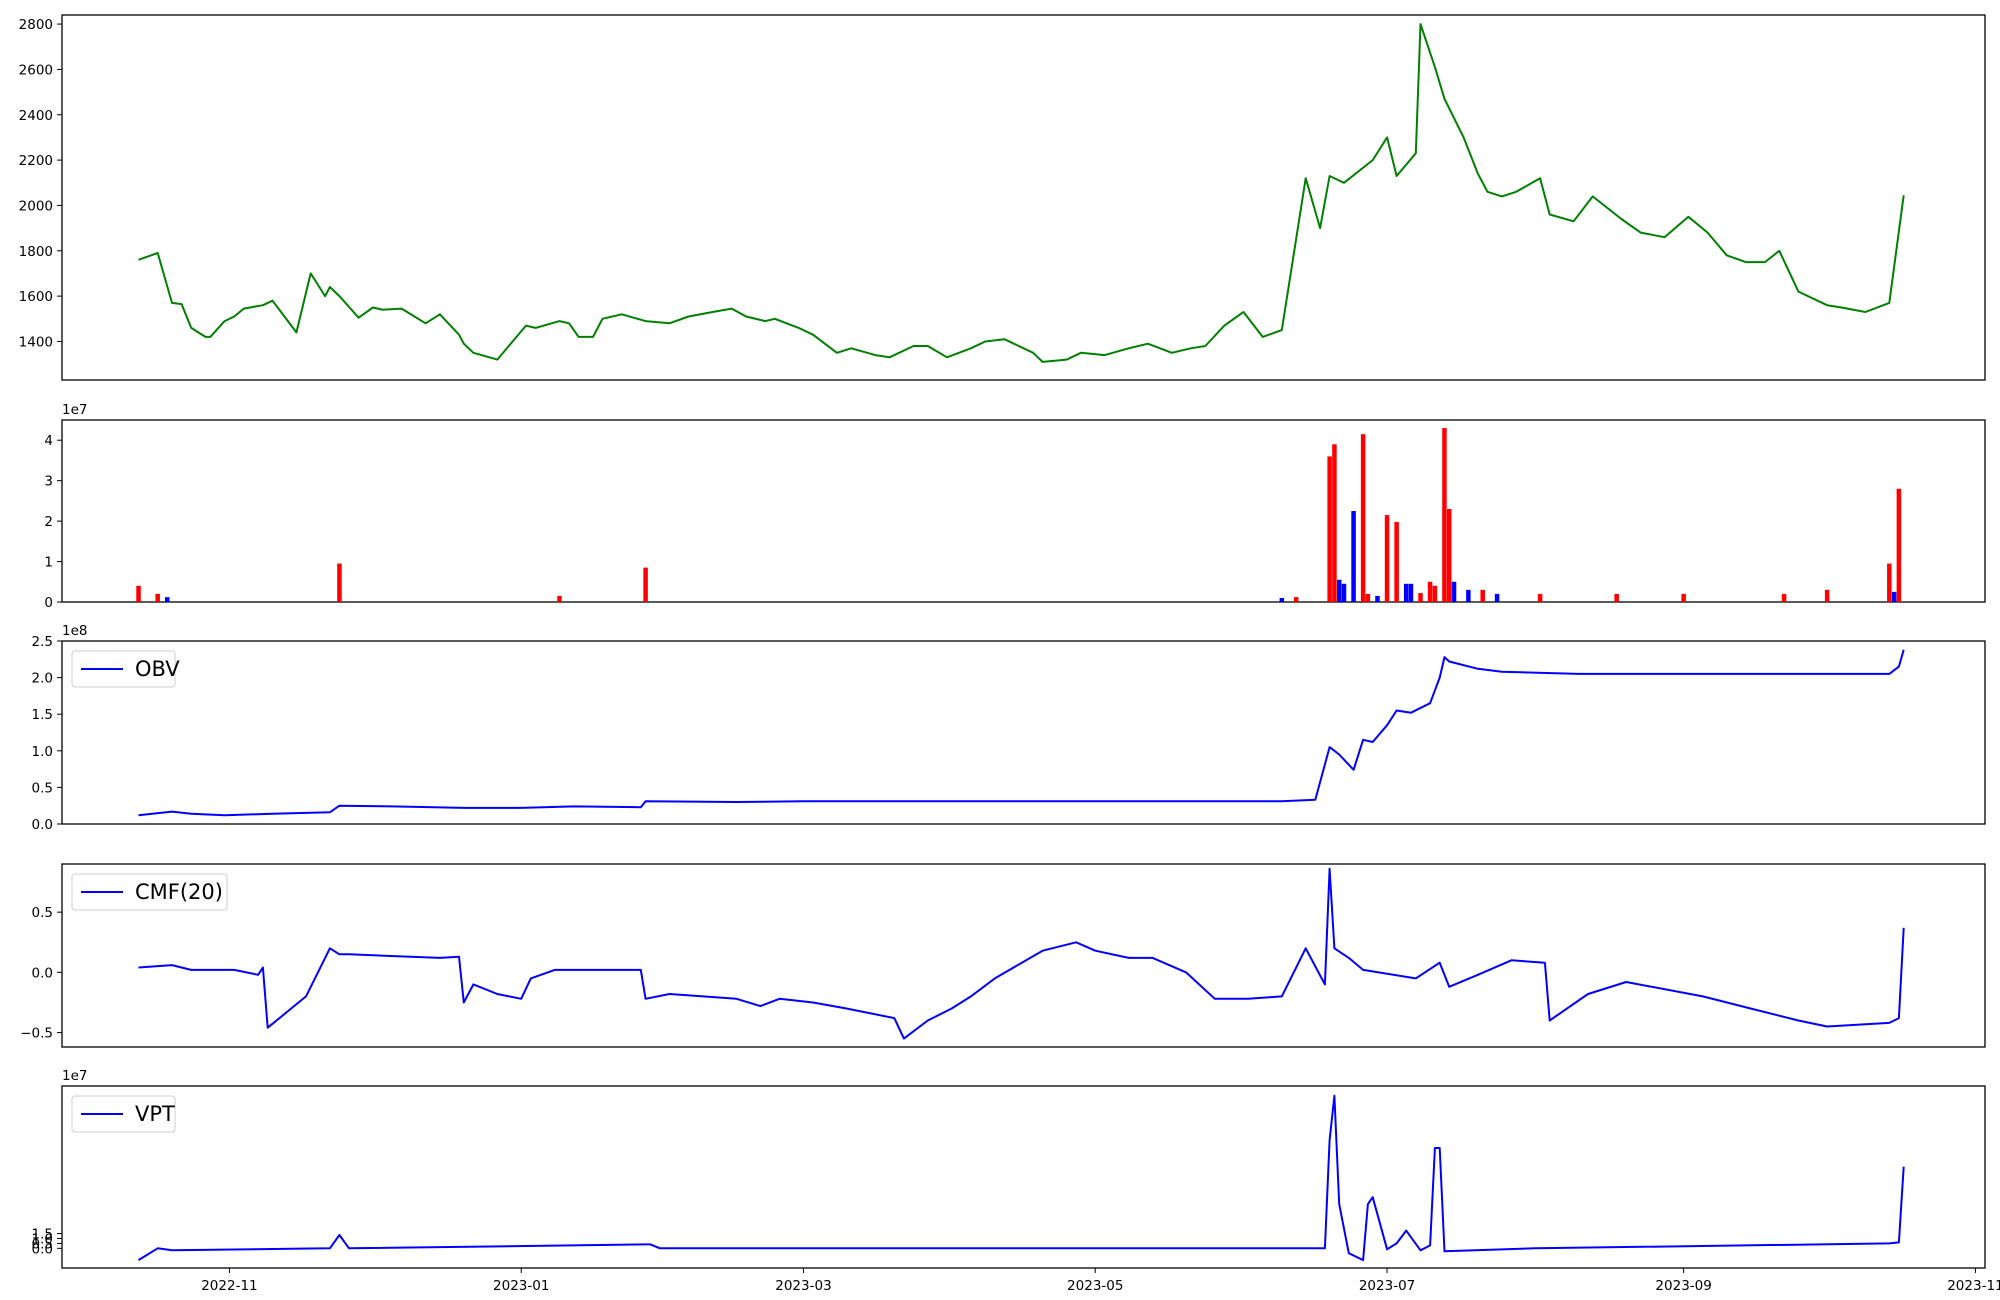 This screenshot has height=1300, width=2000. What do you see at coordinates (74, 1076) in the screenshot?
I see `vpt-offset-label: 1e7` at bounding box center [74, 1076].